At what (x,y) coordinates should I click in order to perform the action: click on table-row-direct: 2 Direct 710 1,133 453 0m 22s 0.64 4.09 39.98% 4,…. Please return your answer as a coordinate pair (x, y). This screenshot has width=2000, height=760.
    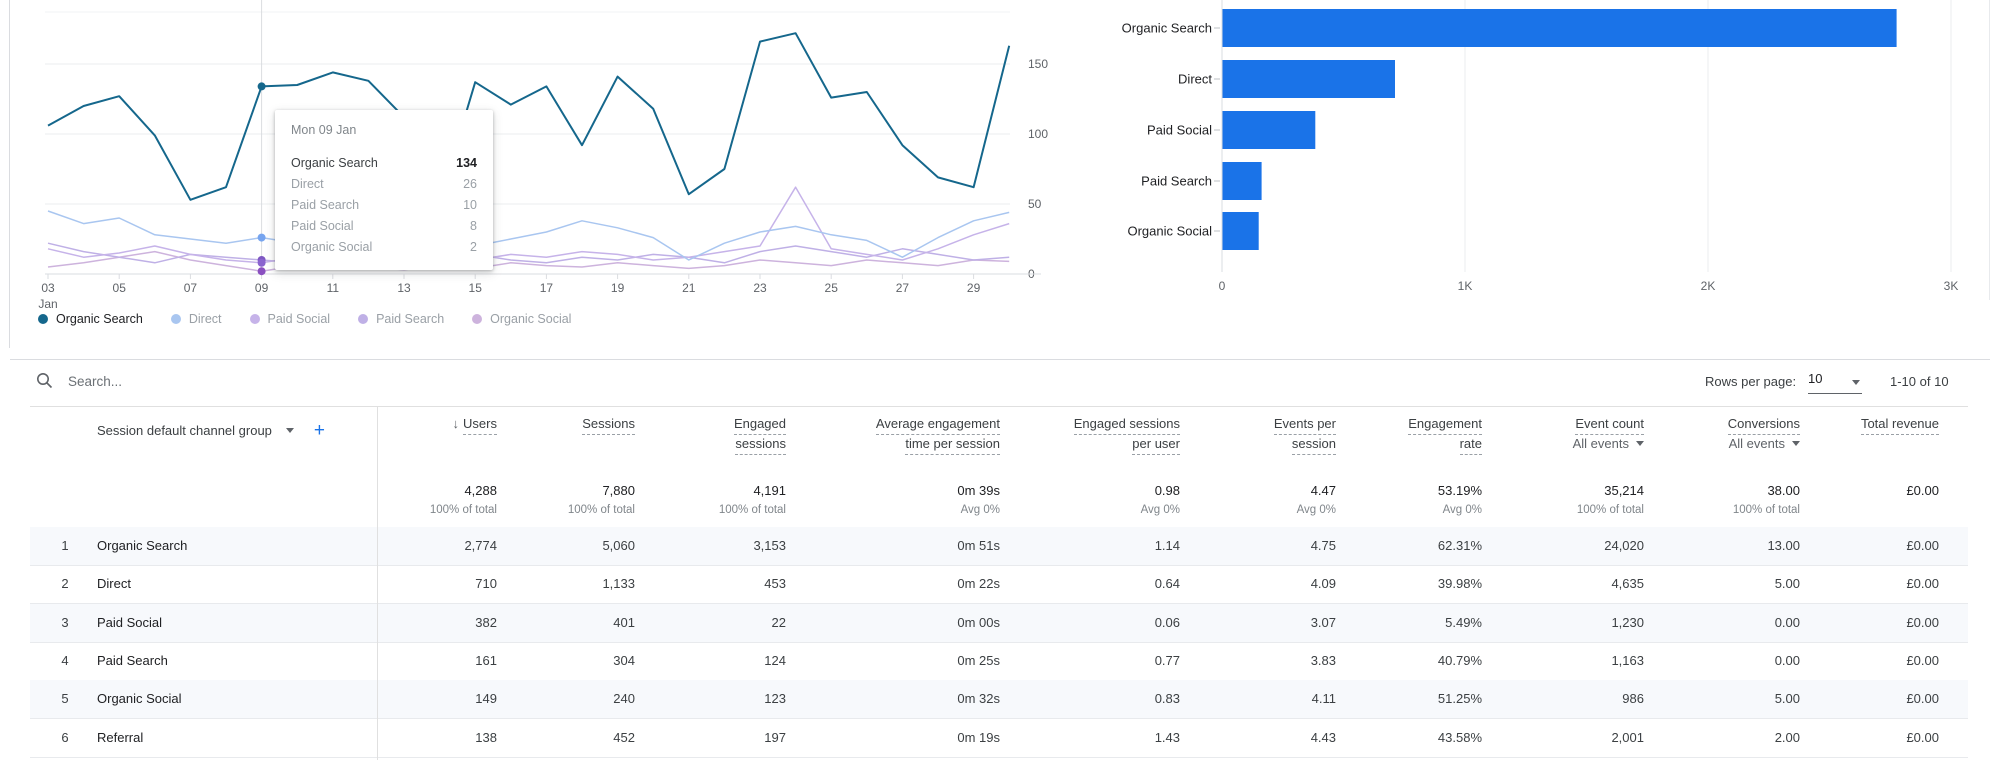
    Looking at the image, I should click on (999, 585).